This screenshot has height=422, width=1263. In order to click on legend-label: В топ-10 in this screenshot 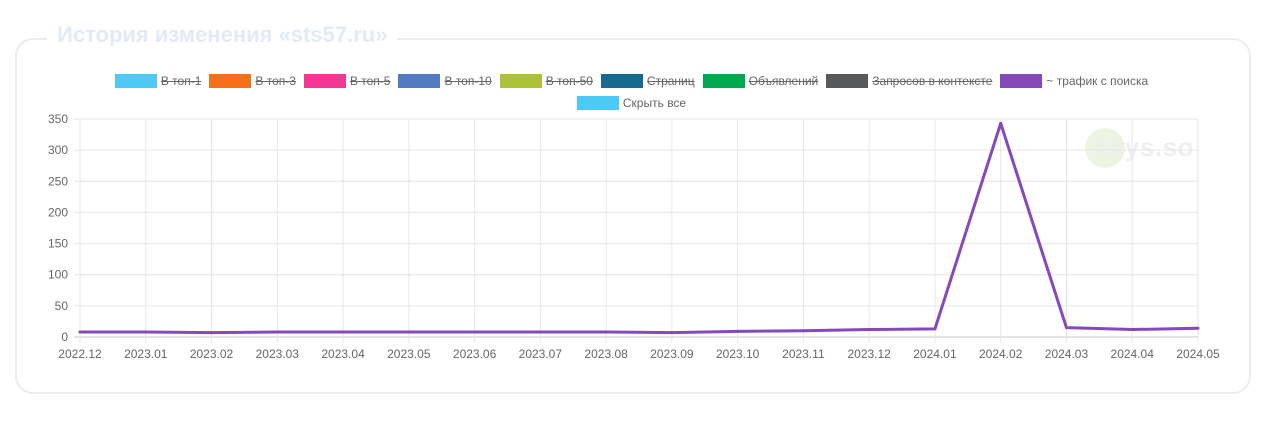, I will do `click(468, 81)`.